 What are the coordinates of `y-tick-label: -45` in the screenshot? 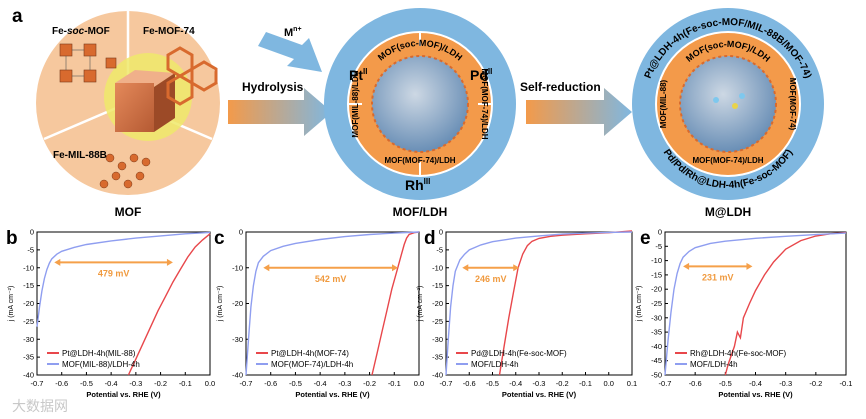 It's located at (656, 360).